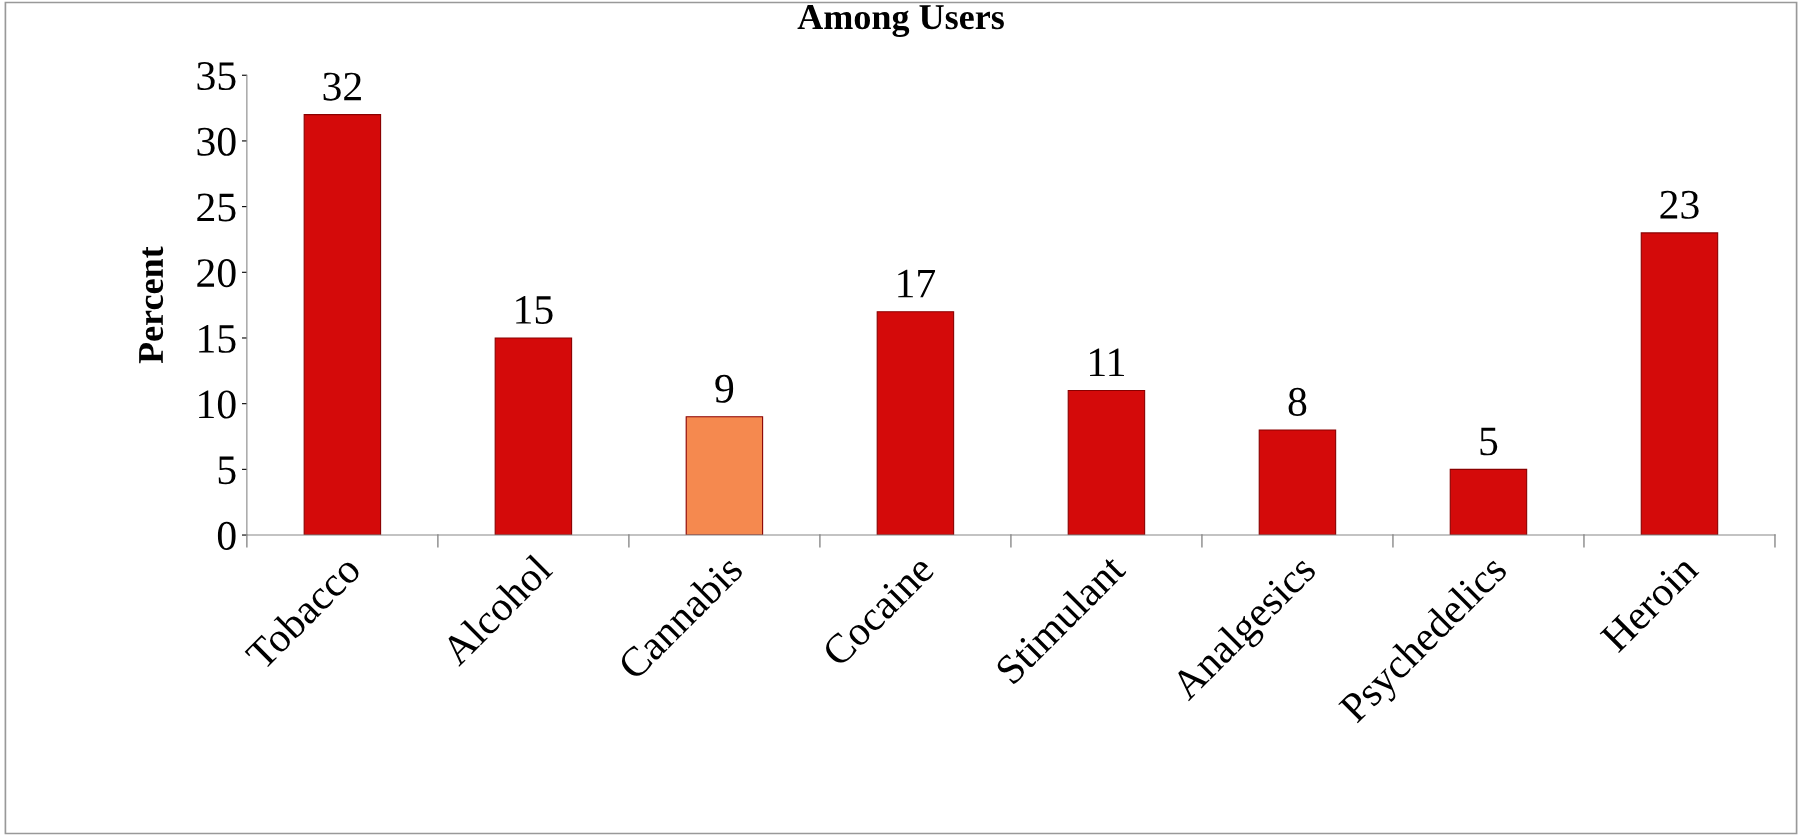 The width and height of the screenshot is (1802, 836). What do you see at coordinates (216, 141) in the screenshot?
I see `y-tick-label: 30` at bounding box center [216, 141].